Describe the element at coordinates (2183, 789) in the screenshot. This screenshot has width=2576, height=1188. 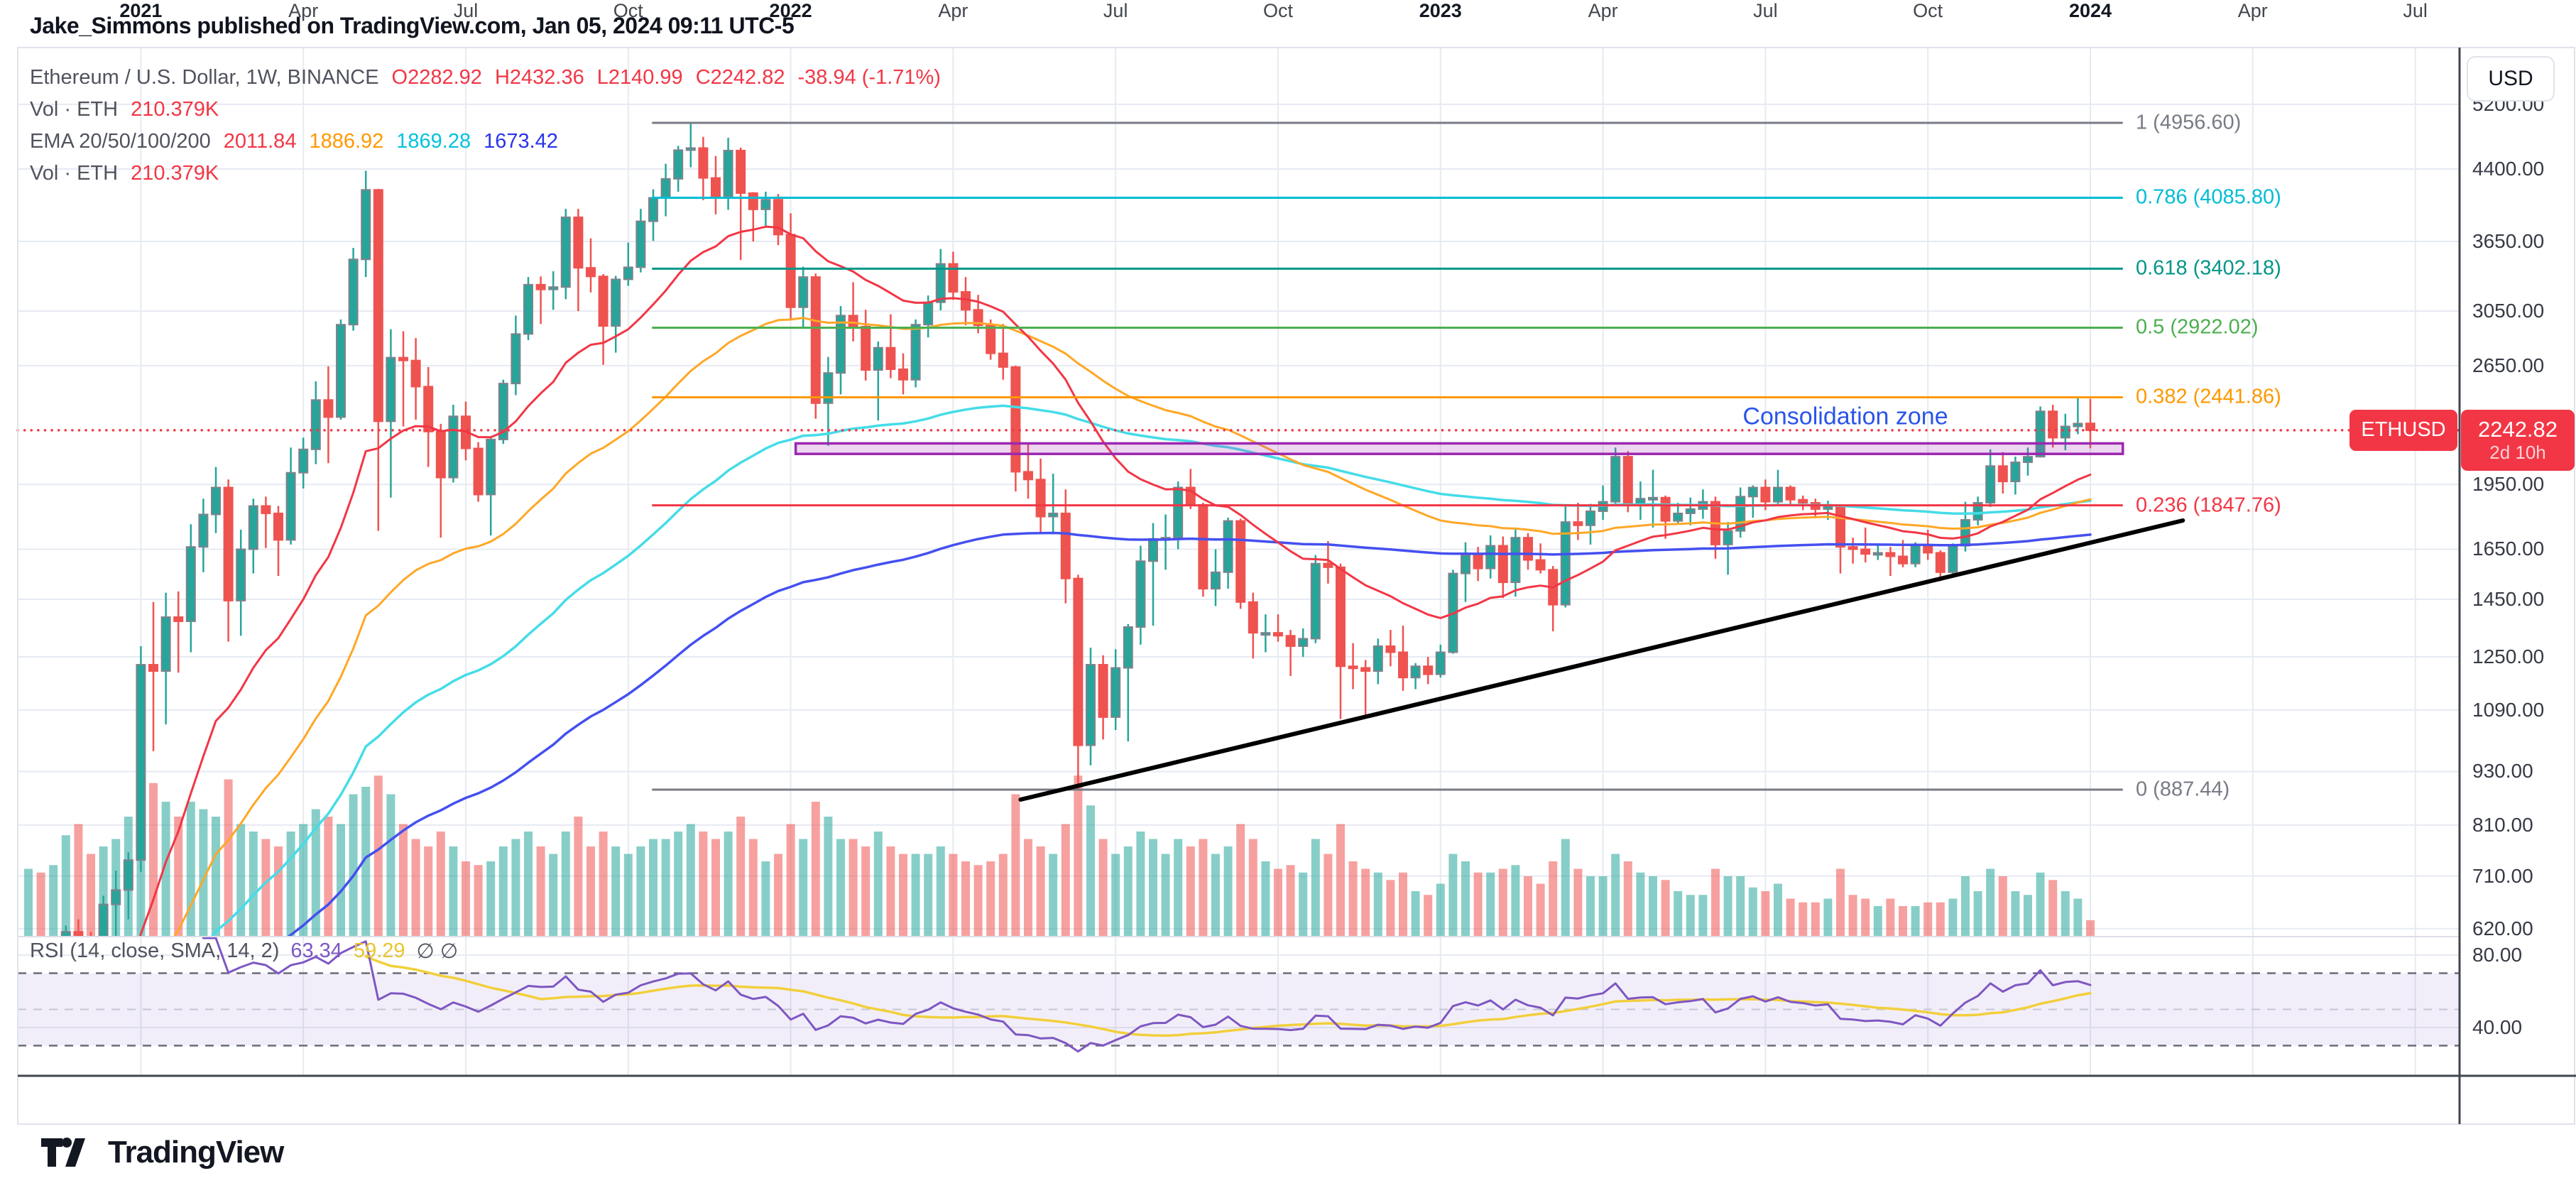
I see `fib-level-label: 0 (887.44)` at that location.